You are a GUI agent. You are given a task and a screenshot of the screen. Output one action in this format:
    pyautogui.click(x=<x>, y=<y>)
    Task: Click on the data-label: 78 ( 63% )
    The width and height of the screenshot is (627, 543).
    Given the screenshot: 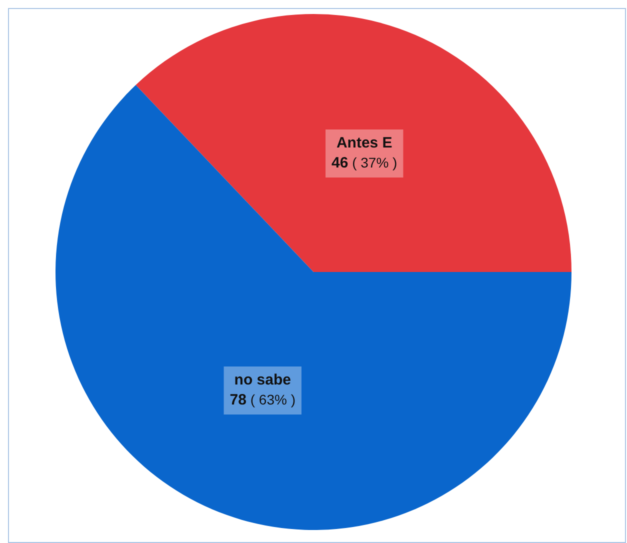 What is the action you would take?
    pyautogui.click(x=263, y=400)
    